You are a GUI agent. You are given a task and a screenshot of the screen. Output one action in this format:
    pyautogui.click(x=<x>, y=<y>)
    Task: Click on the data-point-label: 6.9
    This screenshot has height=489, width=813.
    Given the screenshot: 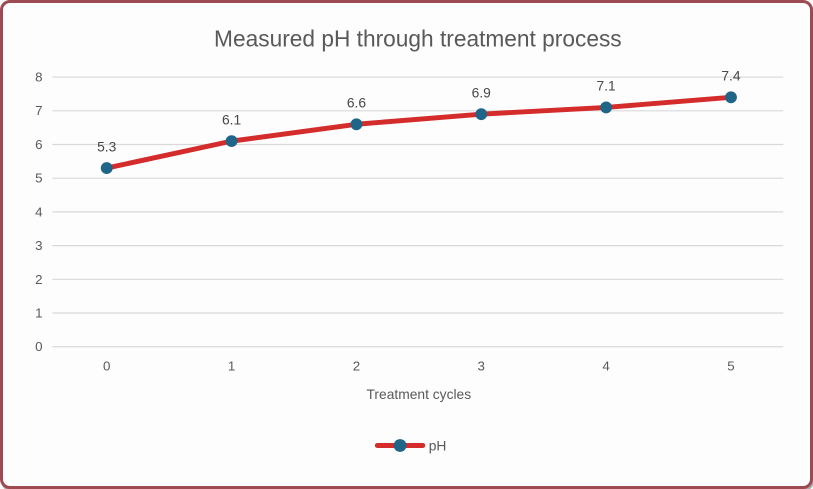 What is the action you would take?
    pyautogui.click(x=482, y=92)
    